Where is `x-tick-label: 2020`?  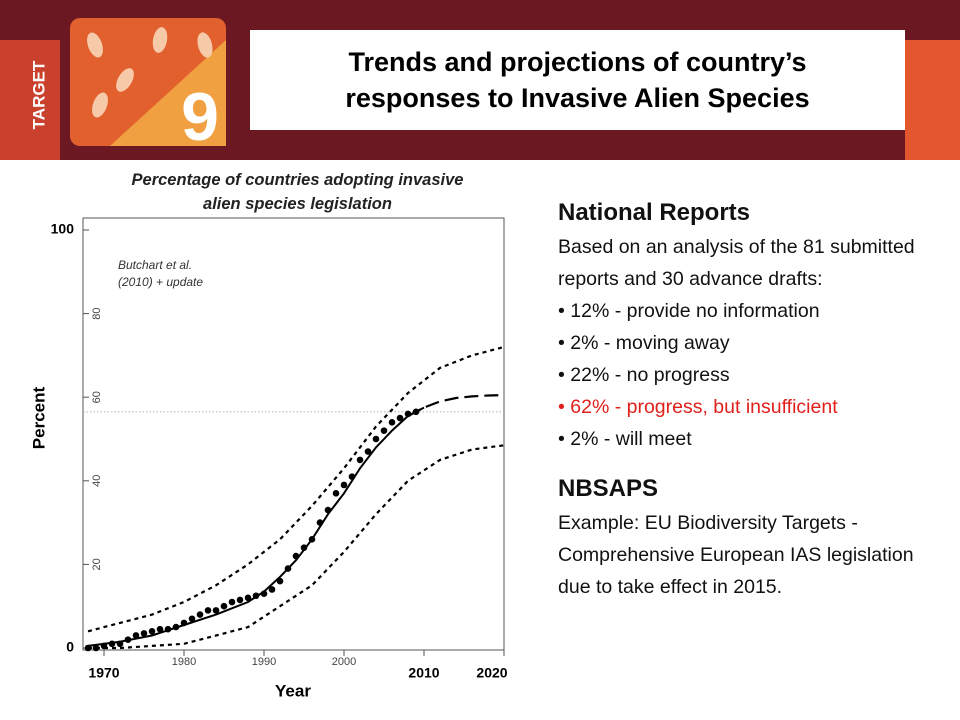
x-tick-label: 2020 is located at coordinates (491, 673).